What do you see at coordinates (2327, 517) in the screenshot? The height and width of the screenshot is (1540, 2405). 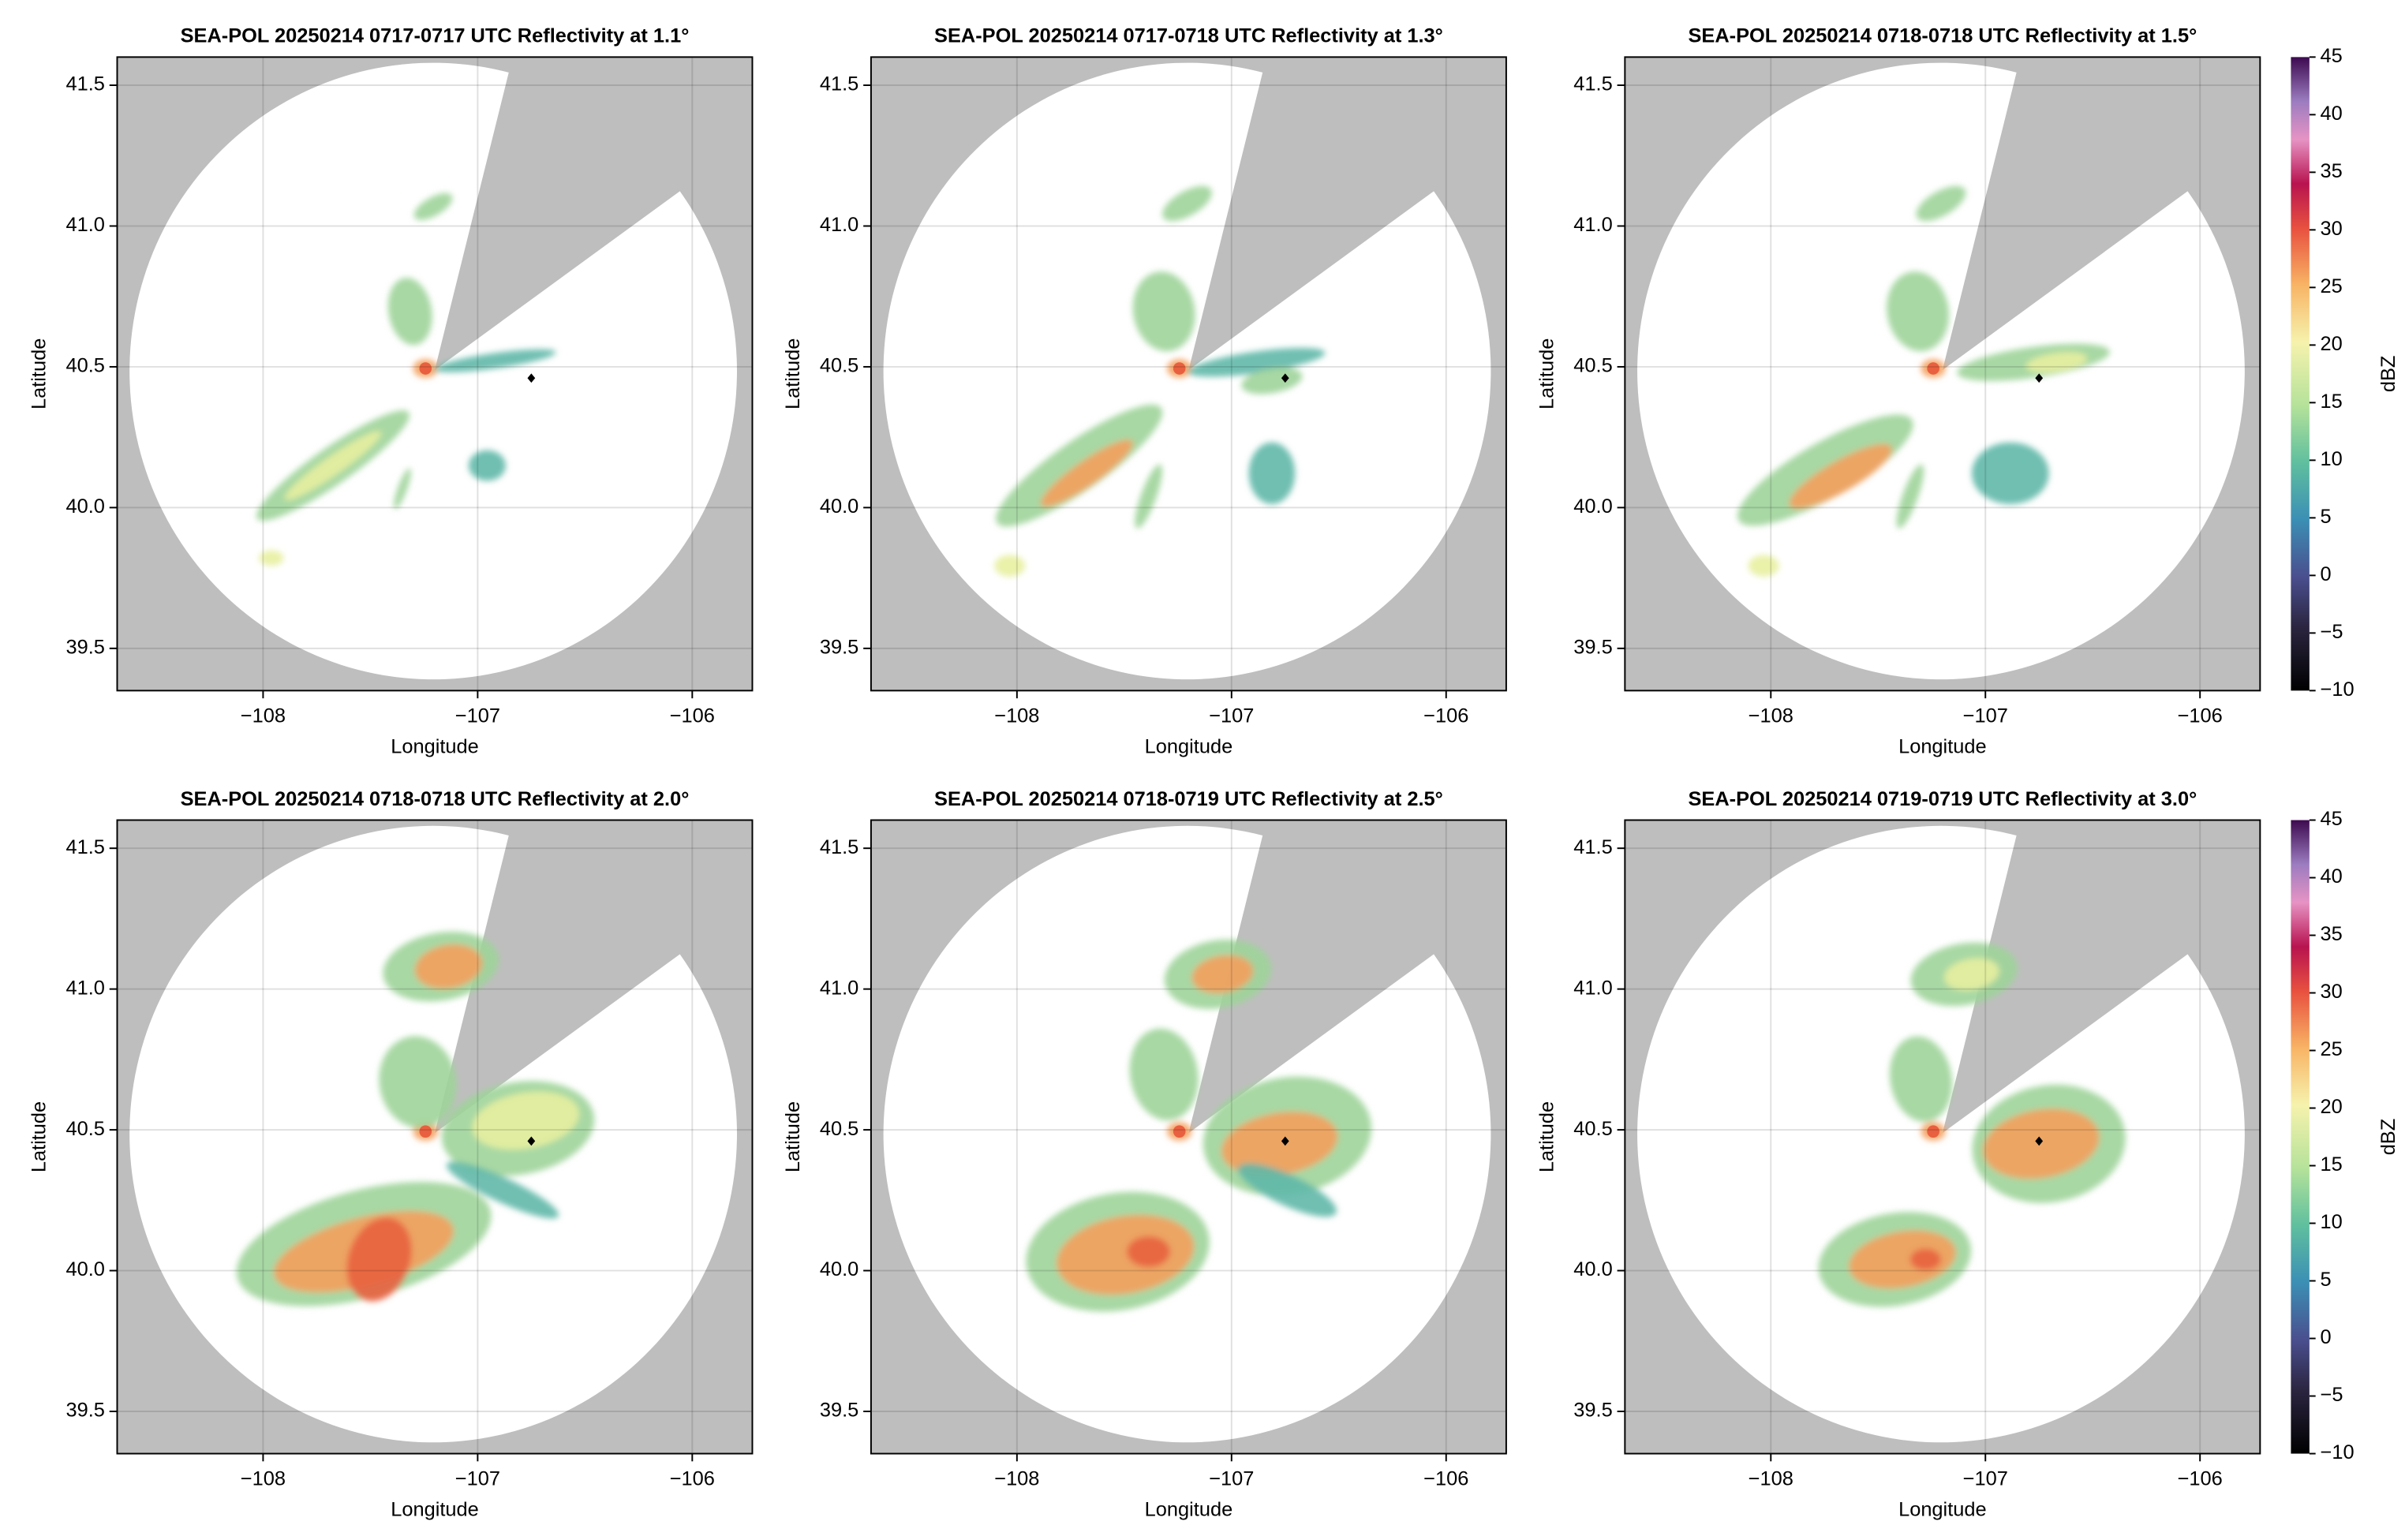 I see `colorbar-tick-label: 5` at bounding box center [2327, 517].